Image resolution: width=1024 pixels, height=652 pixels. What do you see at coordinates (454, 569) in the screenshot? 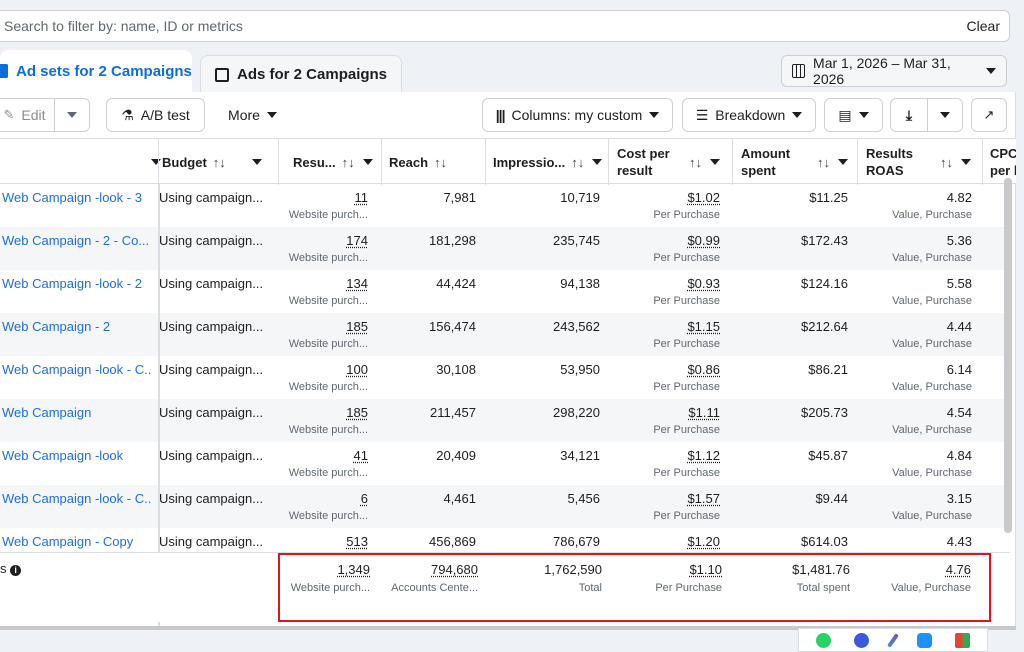
I see `totals-reach: 794,680` at bounding box center [454, 569].